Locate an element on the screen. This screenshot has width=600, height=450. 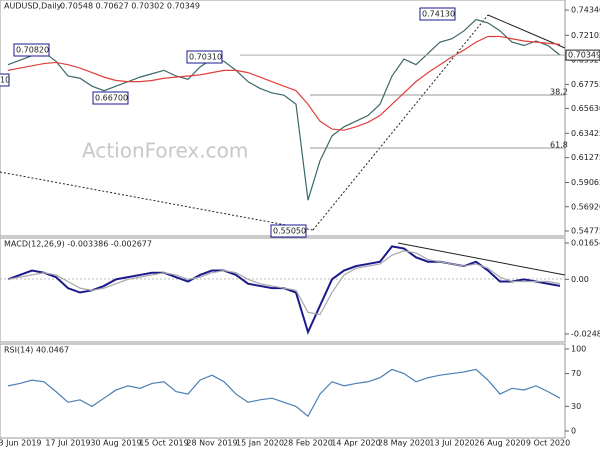
x-tick-label: 28 Feb 2020 is located at coordinates (308, 443).